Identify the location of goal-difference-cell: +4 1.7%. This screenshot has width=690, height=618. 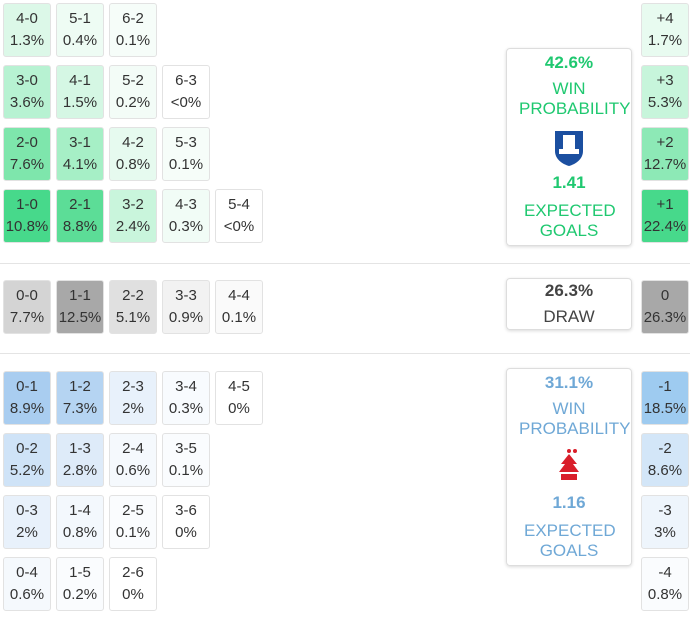
(665, 30).